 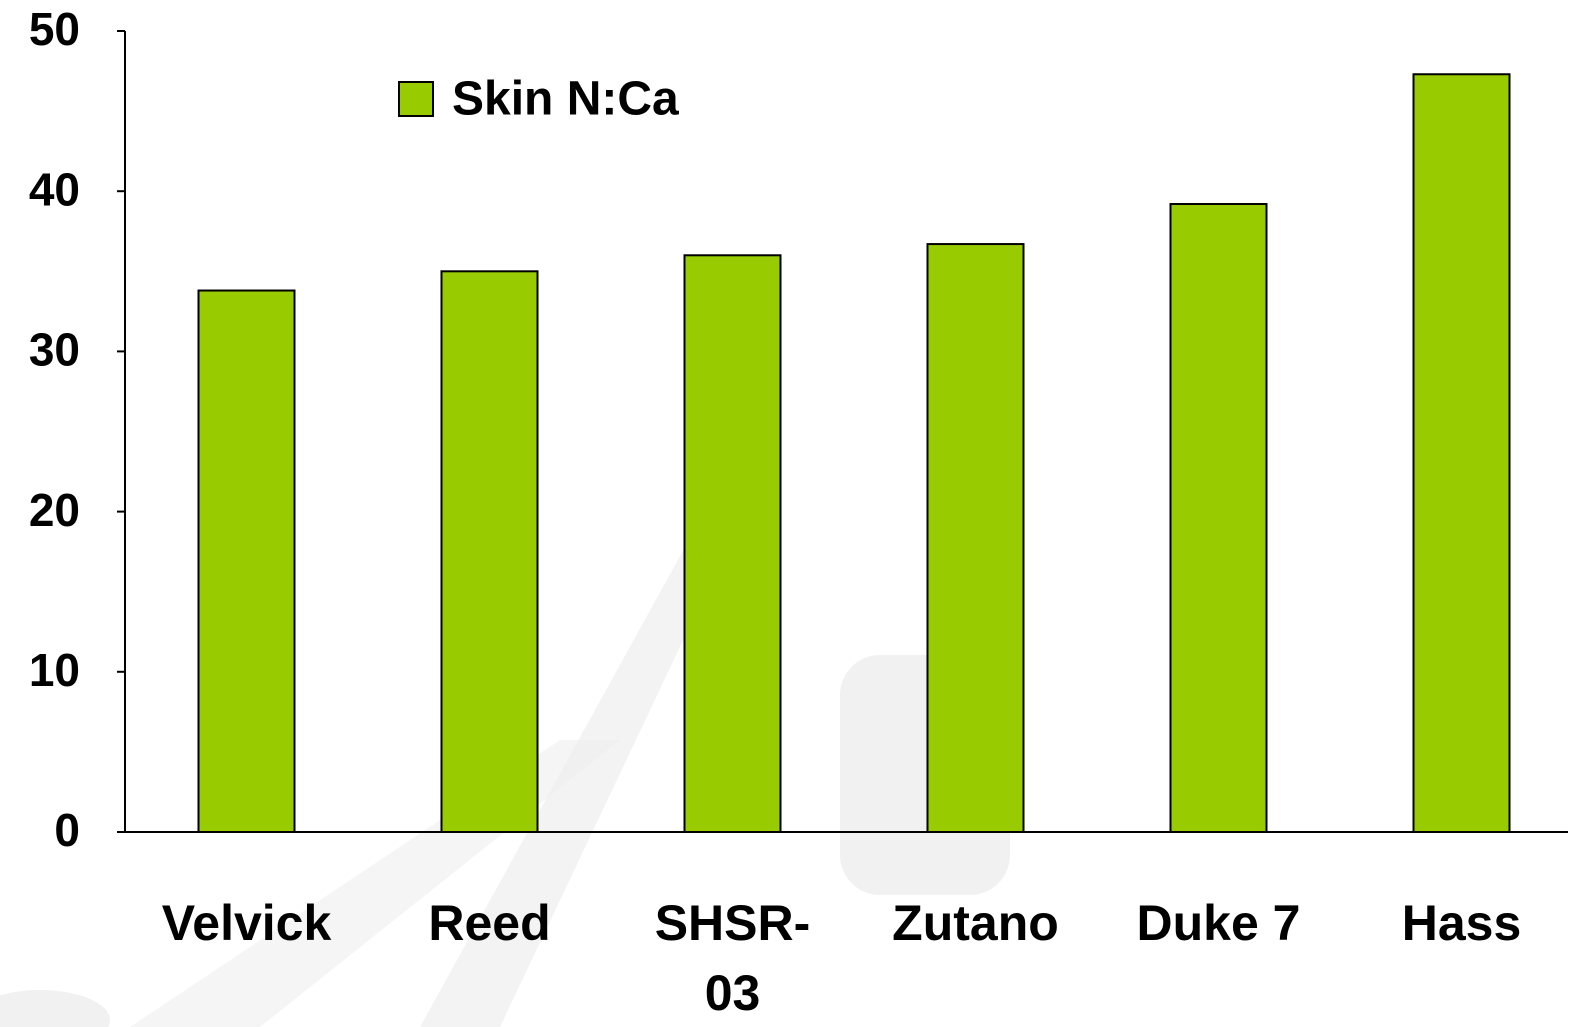 What do you see at coordinates (489, 923) in the screenshot?
I see `x-tick-label: Reed` at bounding box center [489, 923].